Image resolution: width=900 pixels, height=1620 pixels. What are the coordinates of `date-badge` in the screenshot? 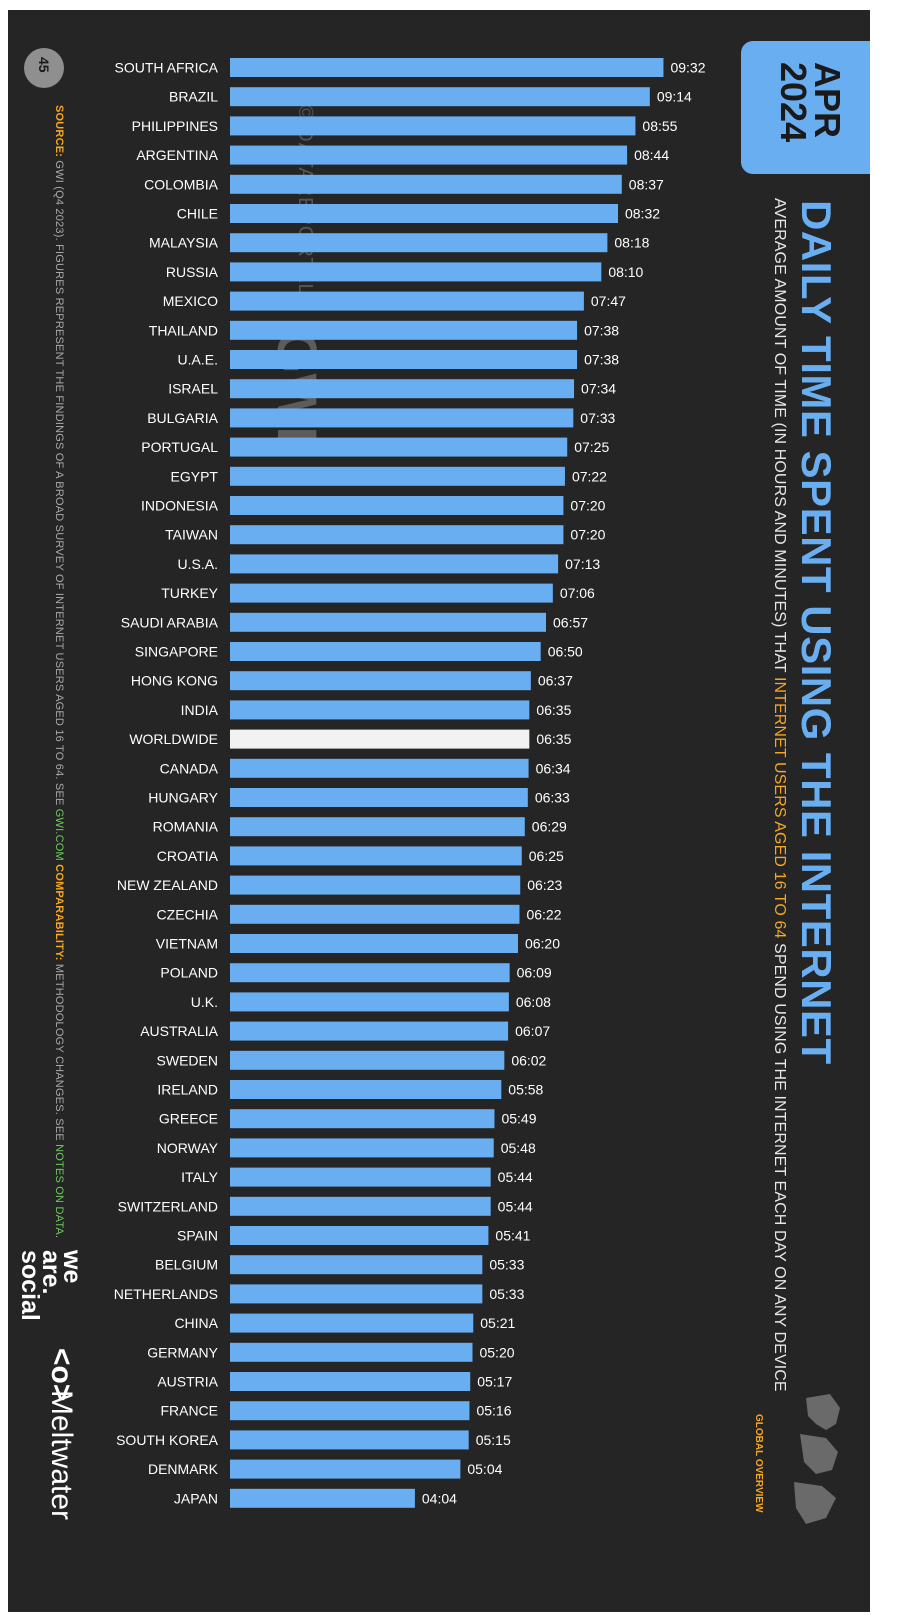 It's located at (805, 107).